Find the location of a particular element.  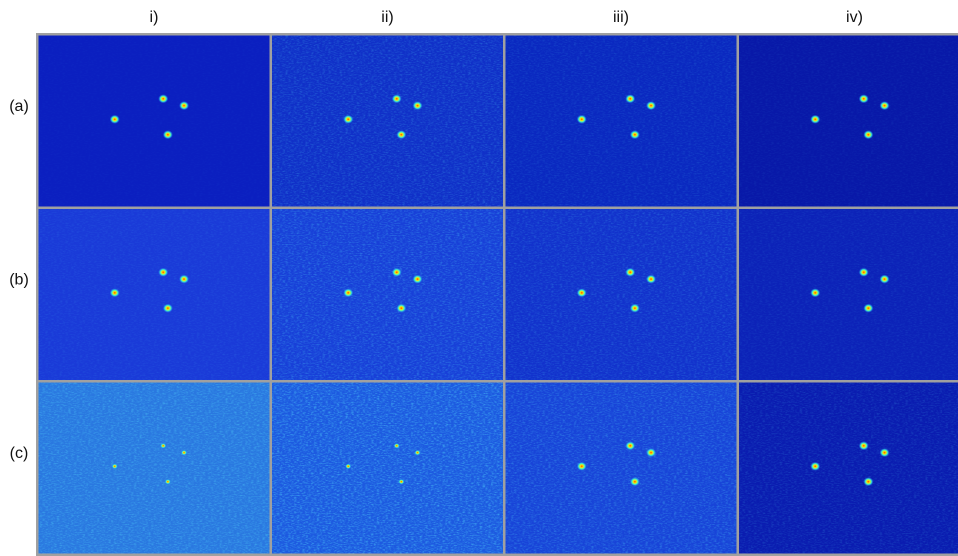

row-label: (c) is located at coordinates (19, 453).